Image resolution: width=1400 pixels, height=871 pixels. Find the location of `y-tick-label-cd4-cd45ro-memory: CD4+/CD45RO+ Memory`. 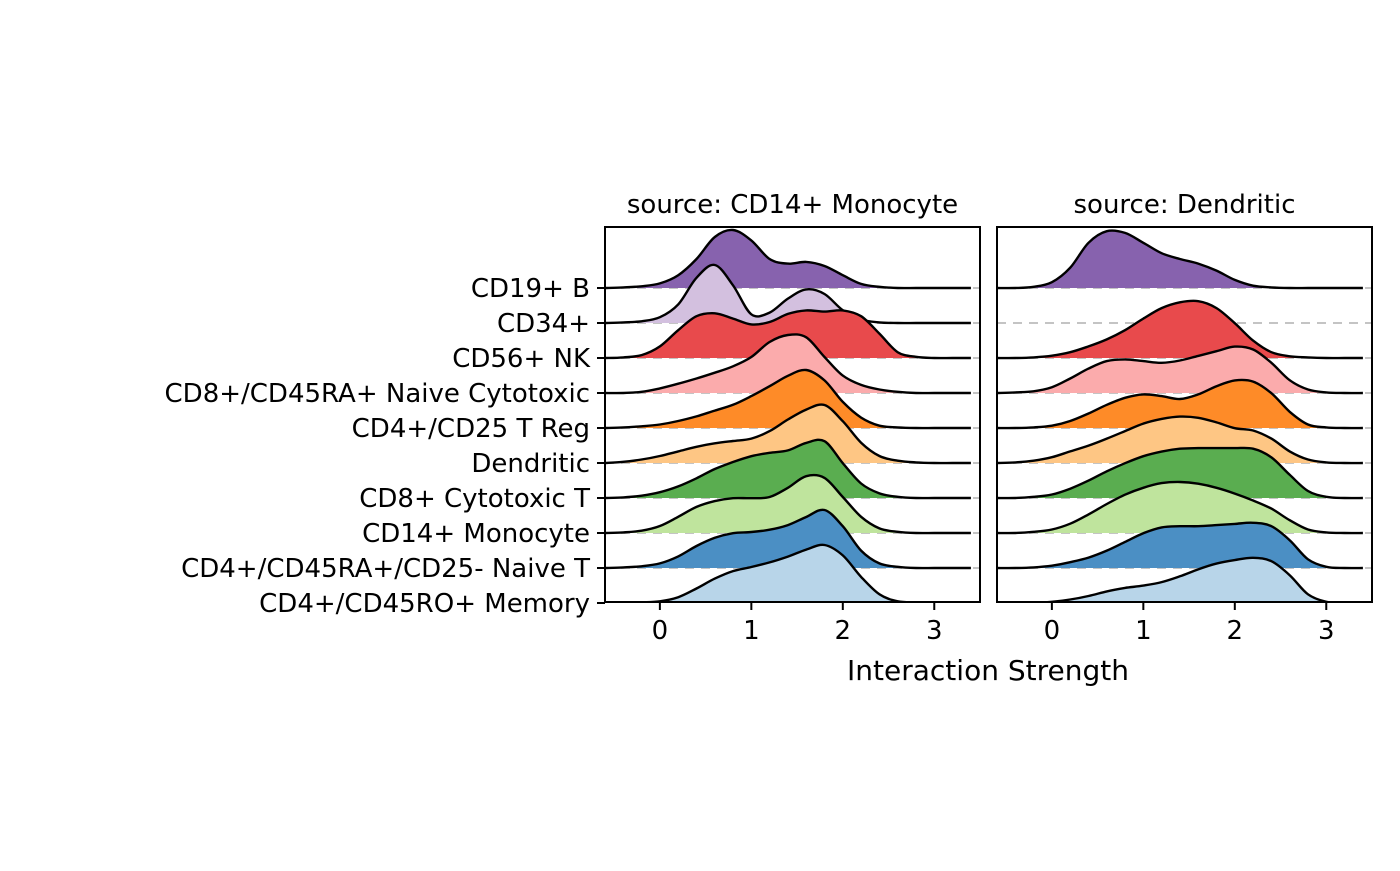

y-tick-label-cd4-cd45ro-memory: CD4+/CD45RO+ Memory is located at coordinates (424, 604).